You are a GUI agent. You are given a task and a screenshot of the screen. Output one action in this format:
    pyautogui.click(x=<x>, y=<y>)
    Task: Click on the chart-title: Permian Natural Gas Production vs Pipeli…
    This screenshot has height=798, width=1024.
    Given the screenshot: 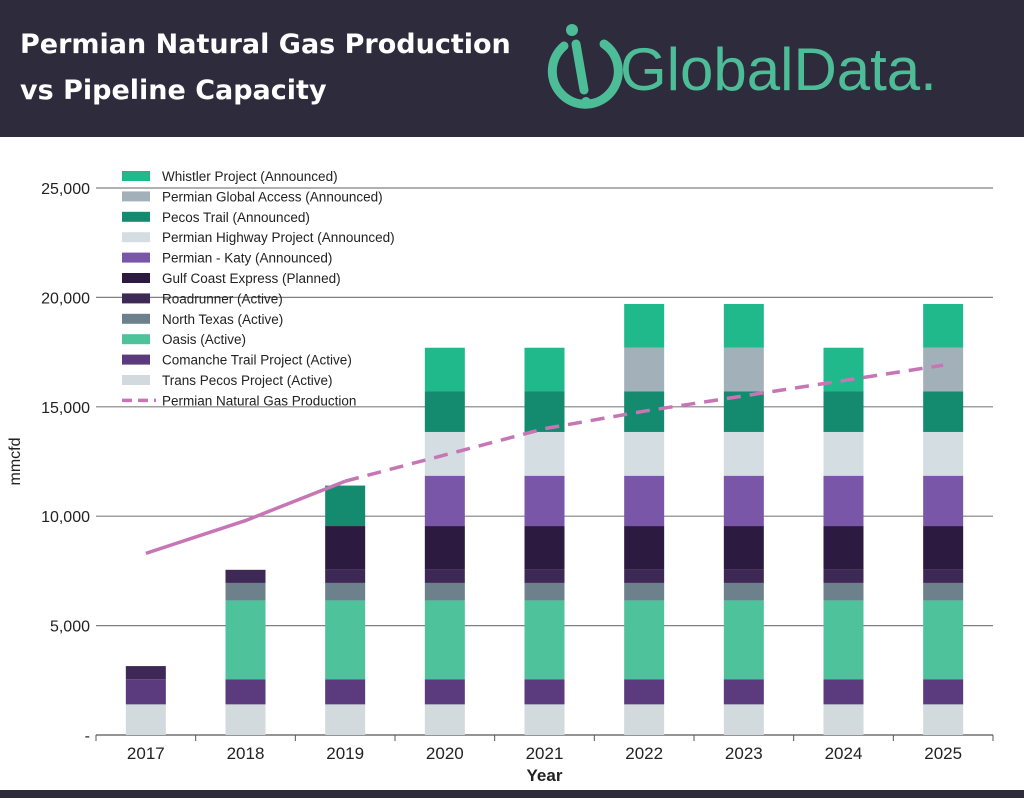 What is the action you would take?
    pyautogui.click(x=265, y=68)
    